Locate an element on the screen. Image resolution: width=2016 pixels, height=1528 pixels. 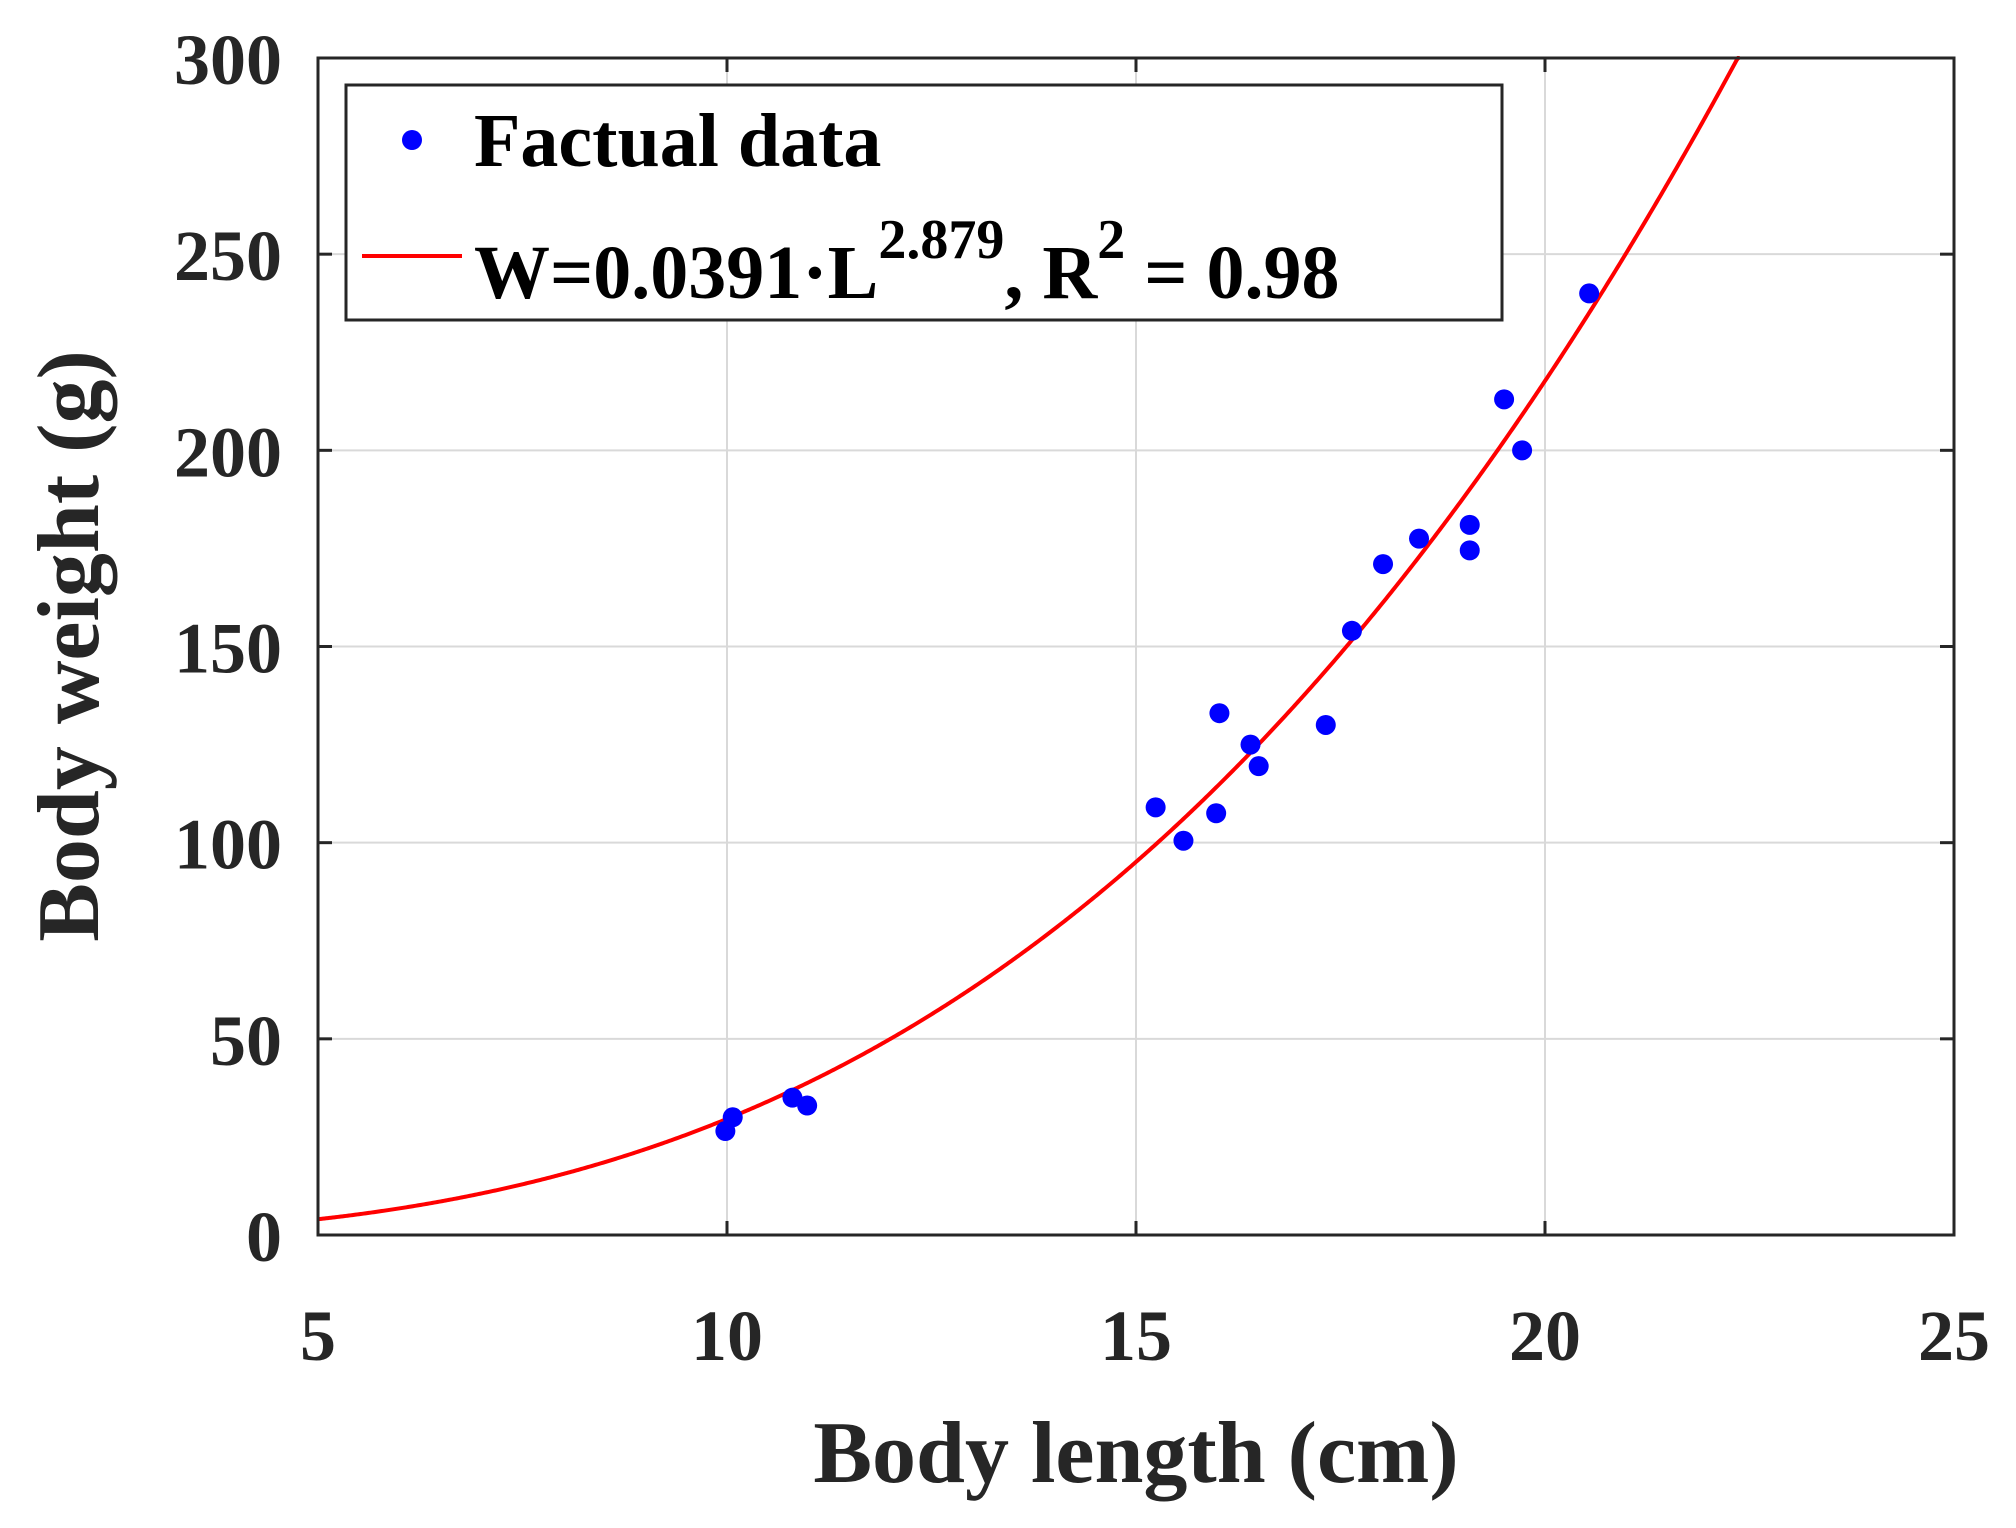
legend-box is located at coordinates (924, 202).